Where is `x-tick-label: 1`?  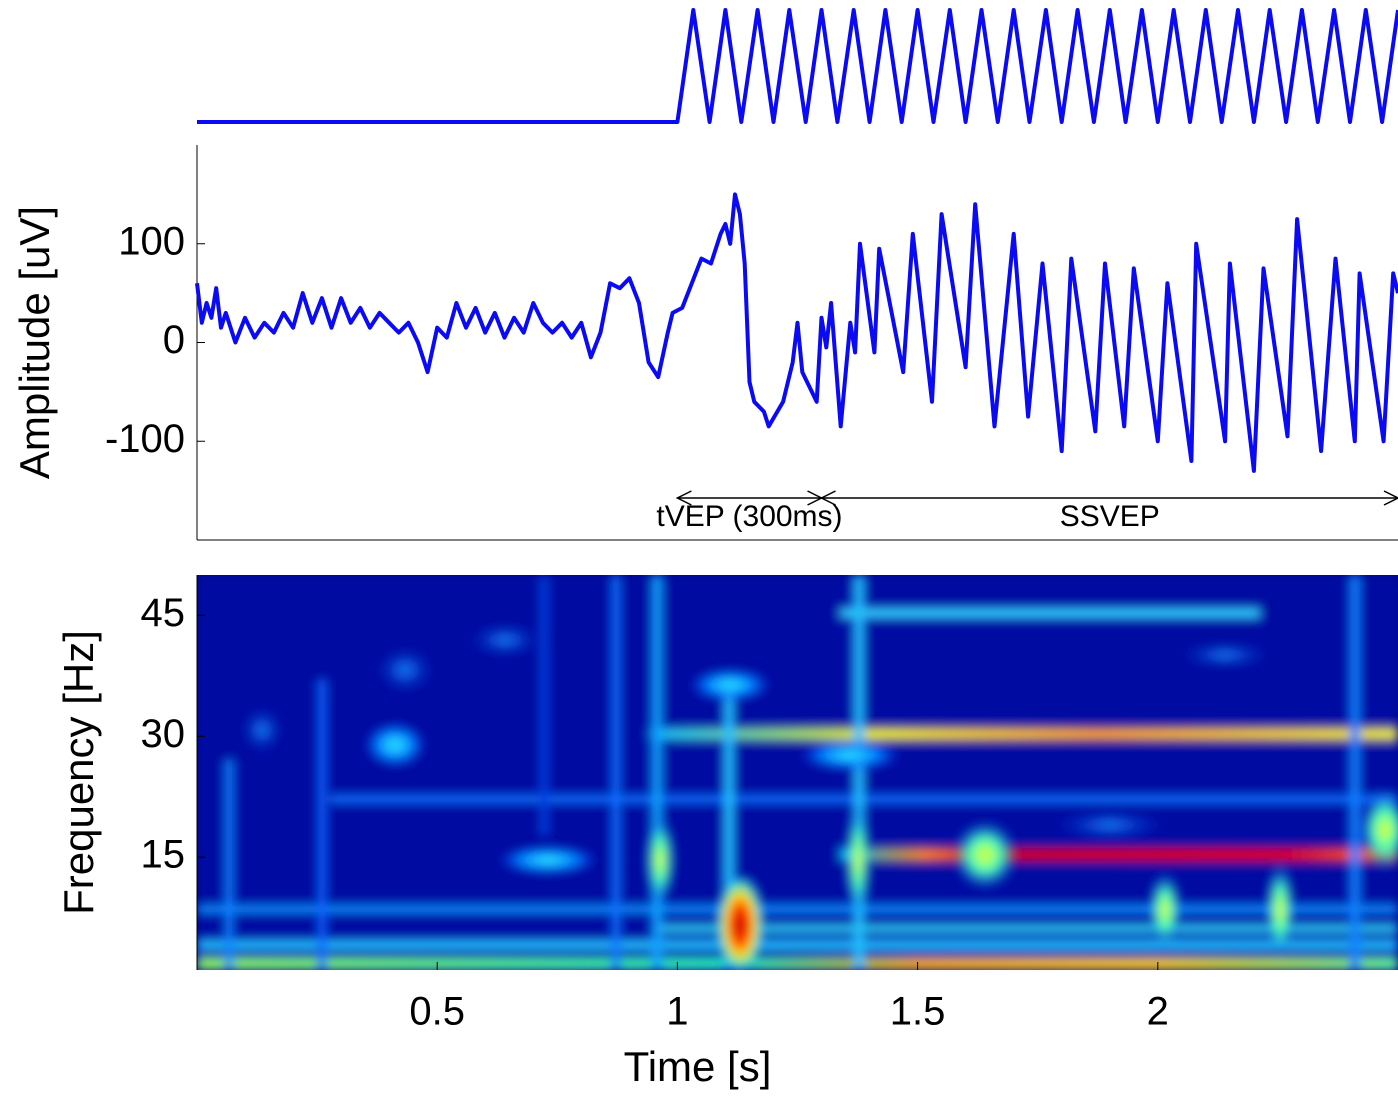
x-tick-label: 1 is located at coordinates (677, 1012).